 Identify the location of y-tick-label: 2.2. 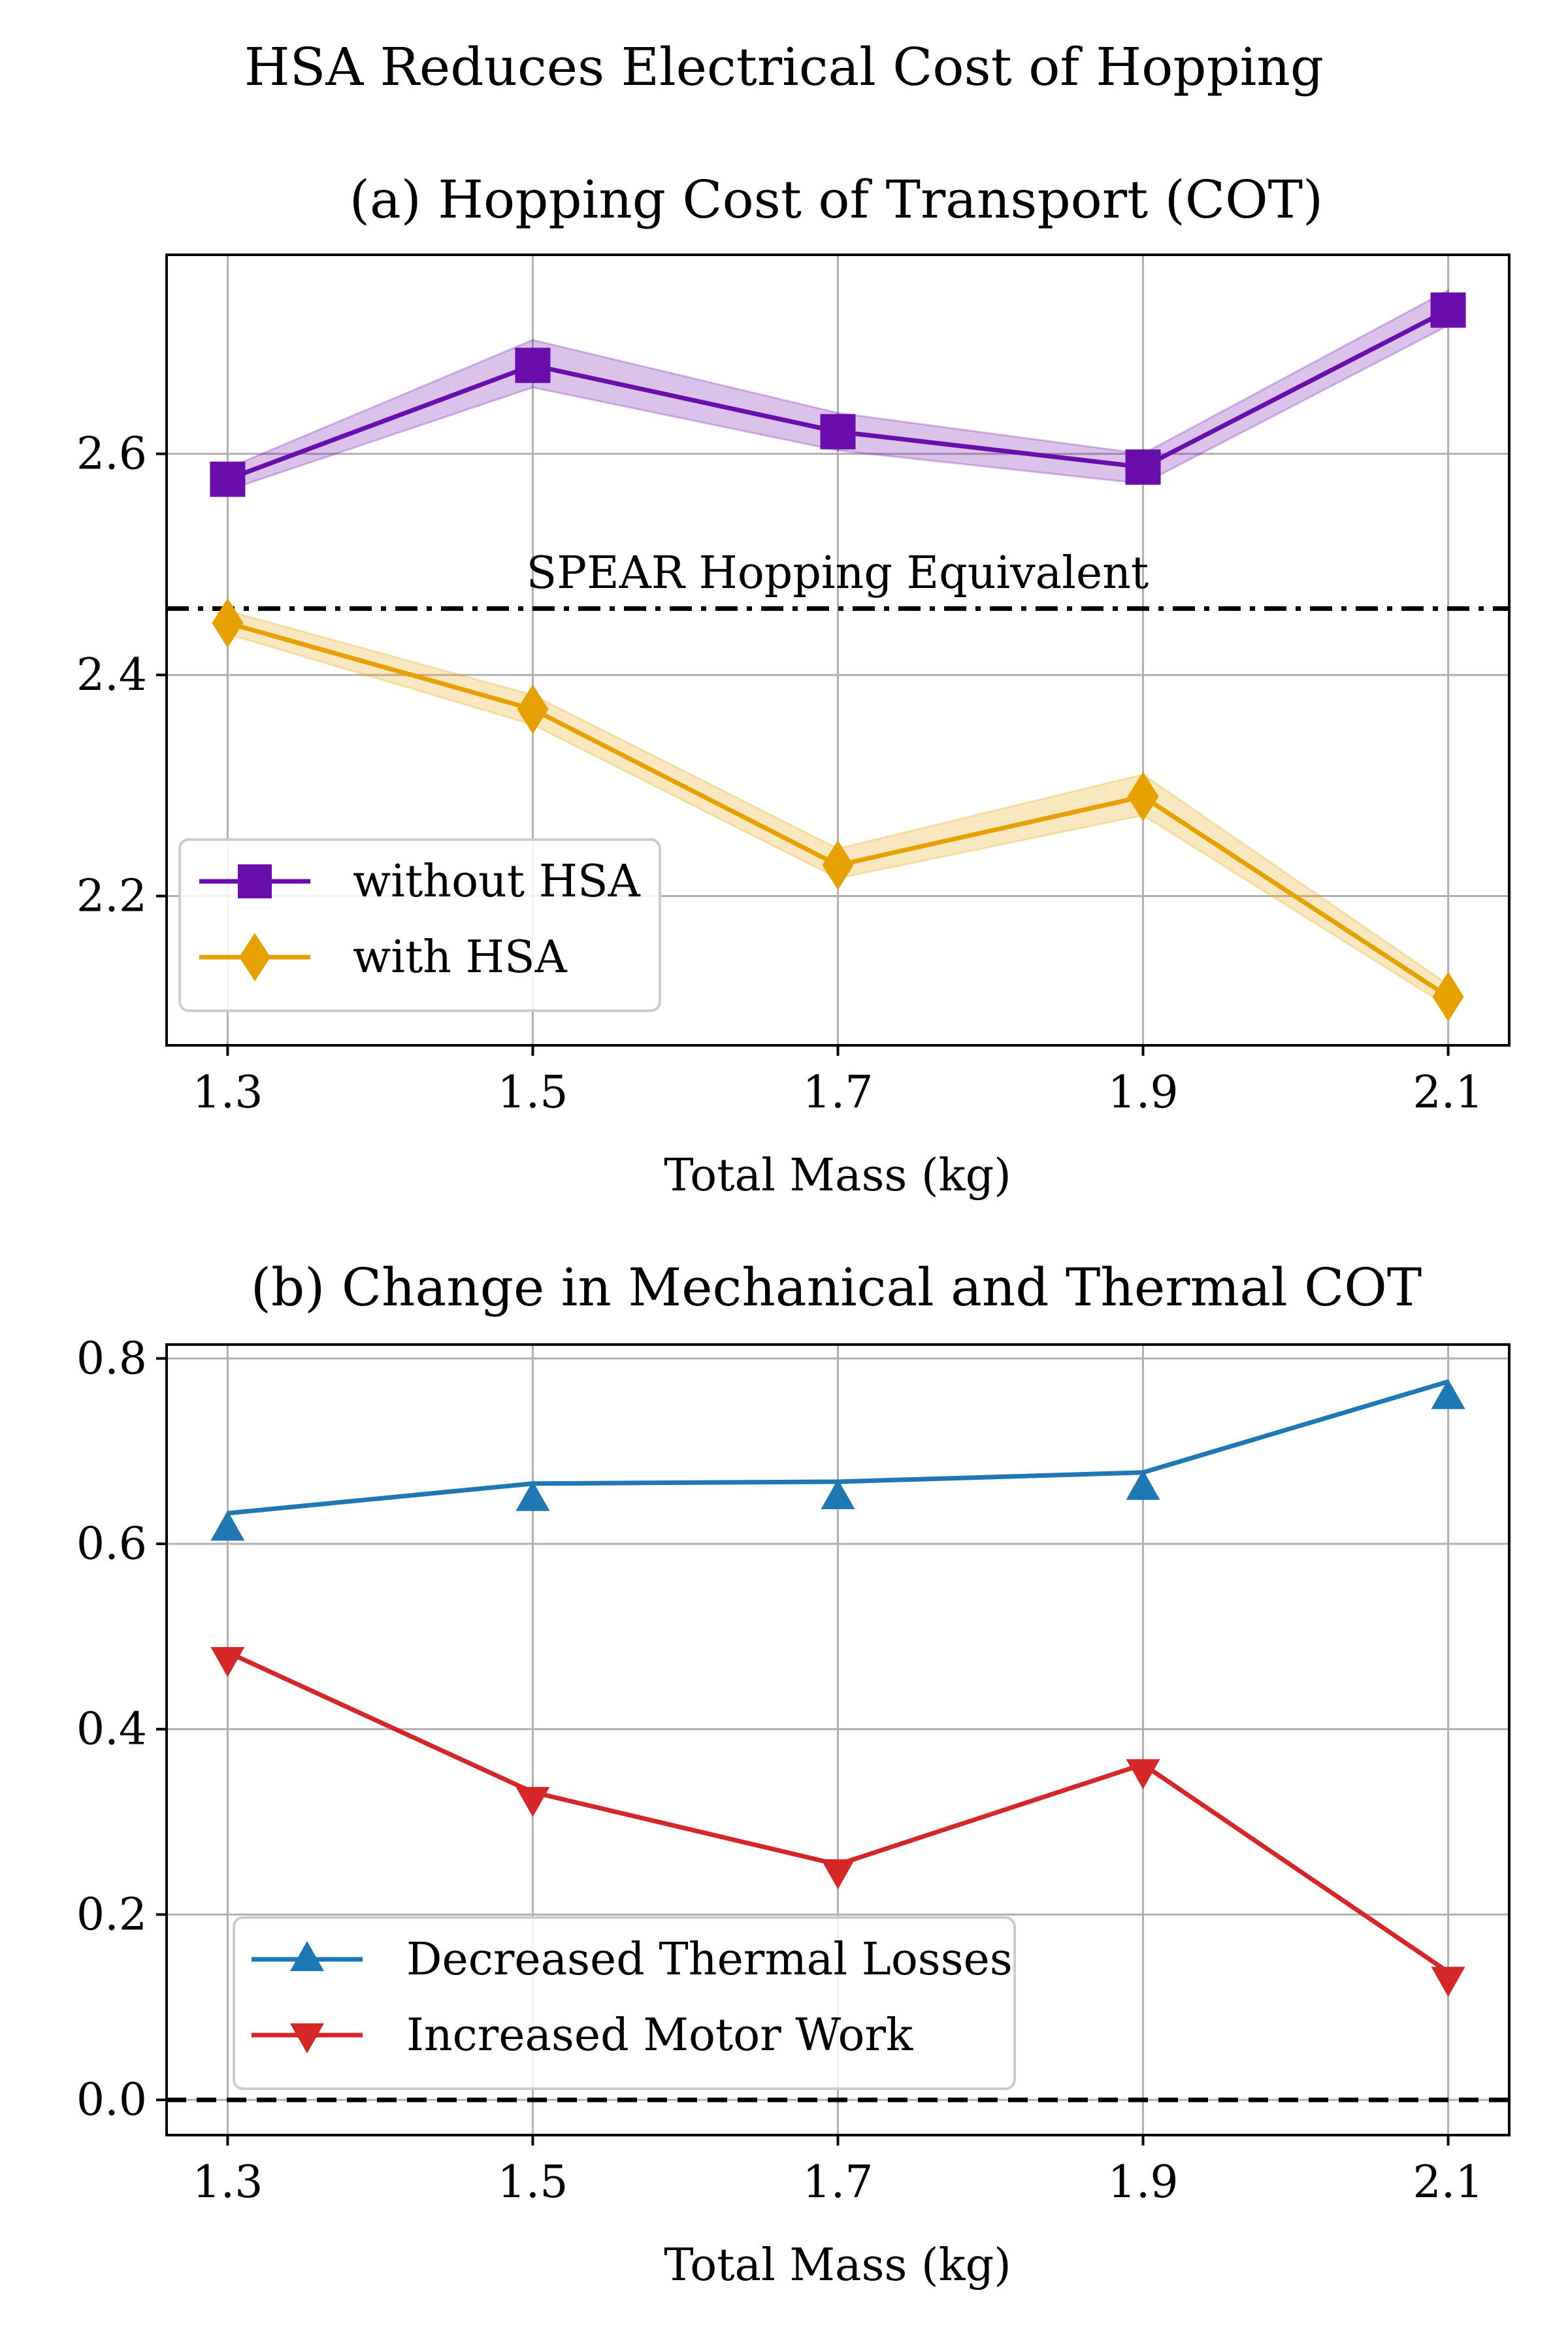
(111, 897).